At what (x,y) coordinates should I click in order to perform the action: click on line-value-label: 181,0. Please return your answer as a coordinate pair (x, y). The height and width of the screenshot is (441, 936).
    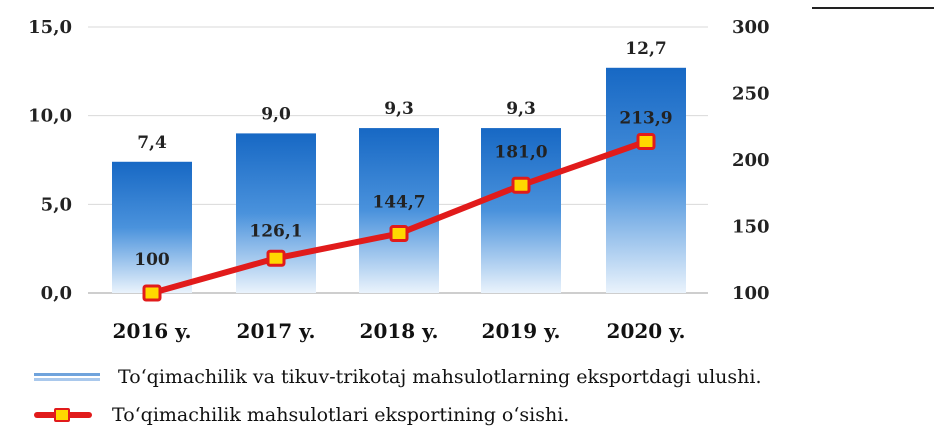
    Looking at the image, I should click on (520, 152).